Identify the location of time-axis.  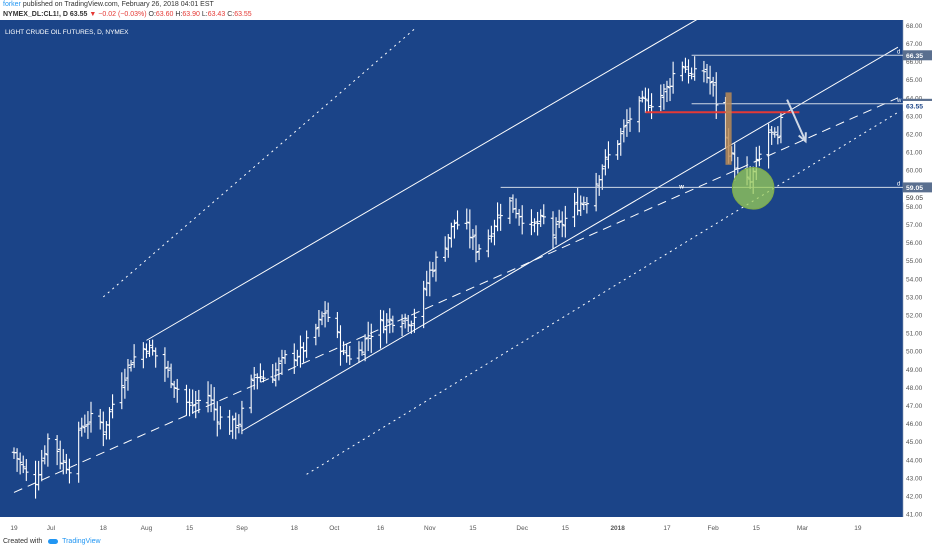
(451, 526).